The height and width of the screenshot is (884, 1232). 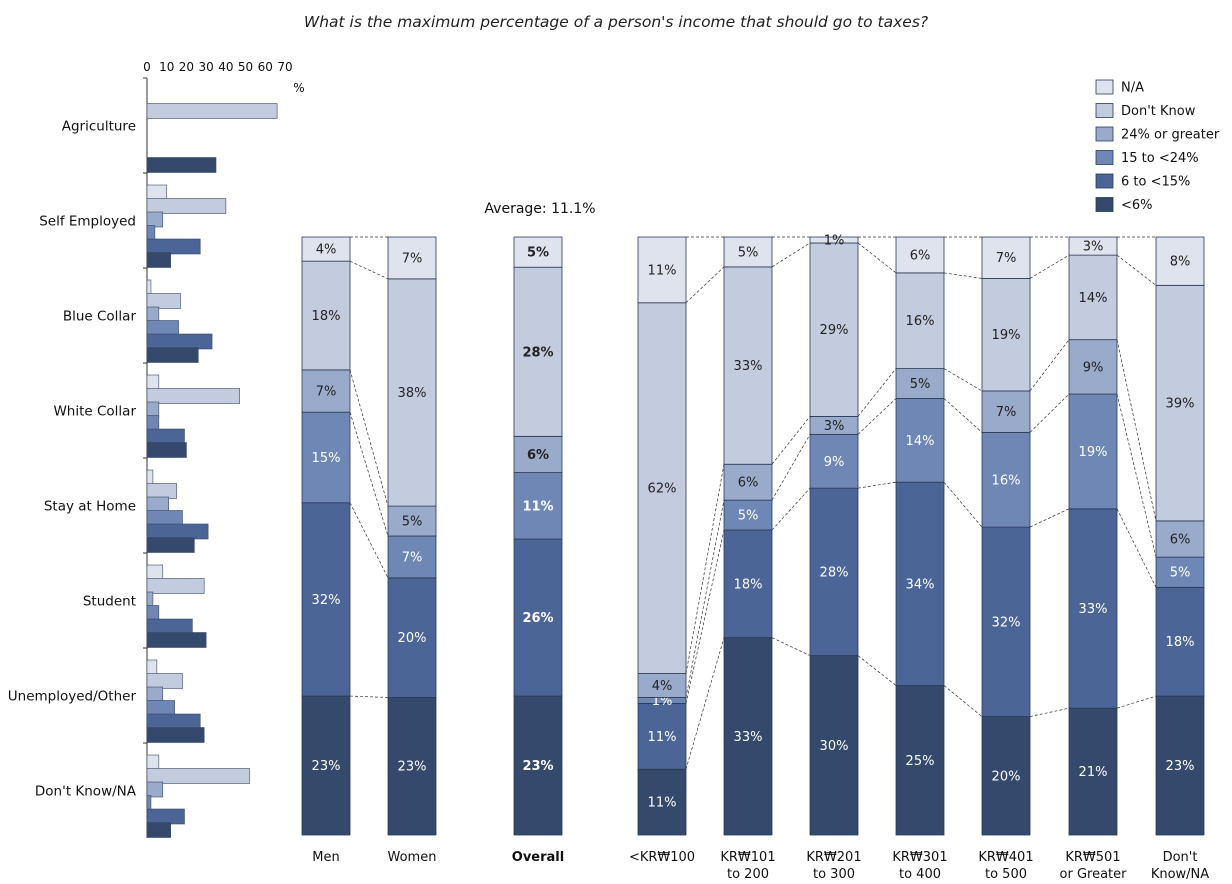 What do you see at coordinates (99, 127) in the screenshot?
I see `occupation-label: Agriculture` at bounding box center [99, 127].